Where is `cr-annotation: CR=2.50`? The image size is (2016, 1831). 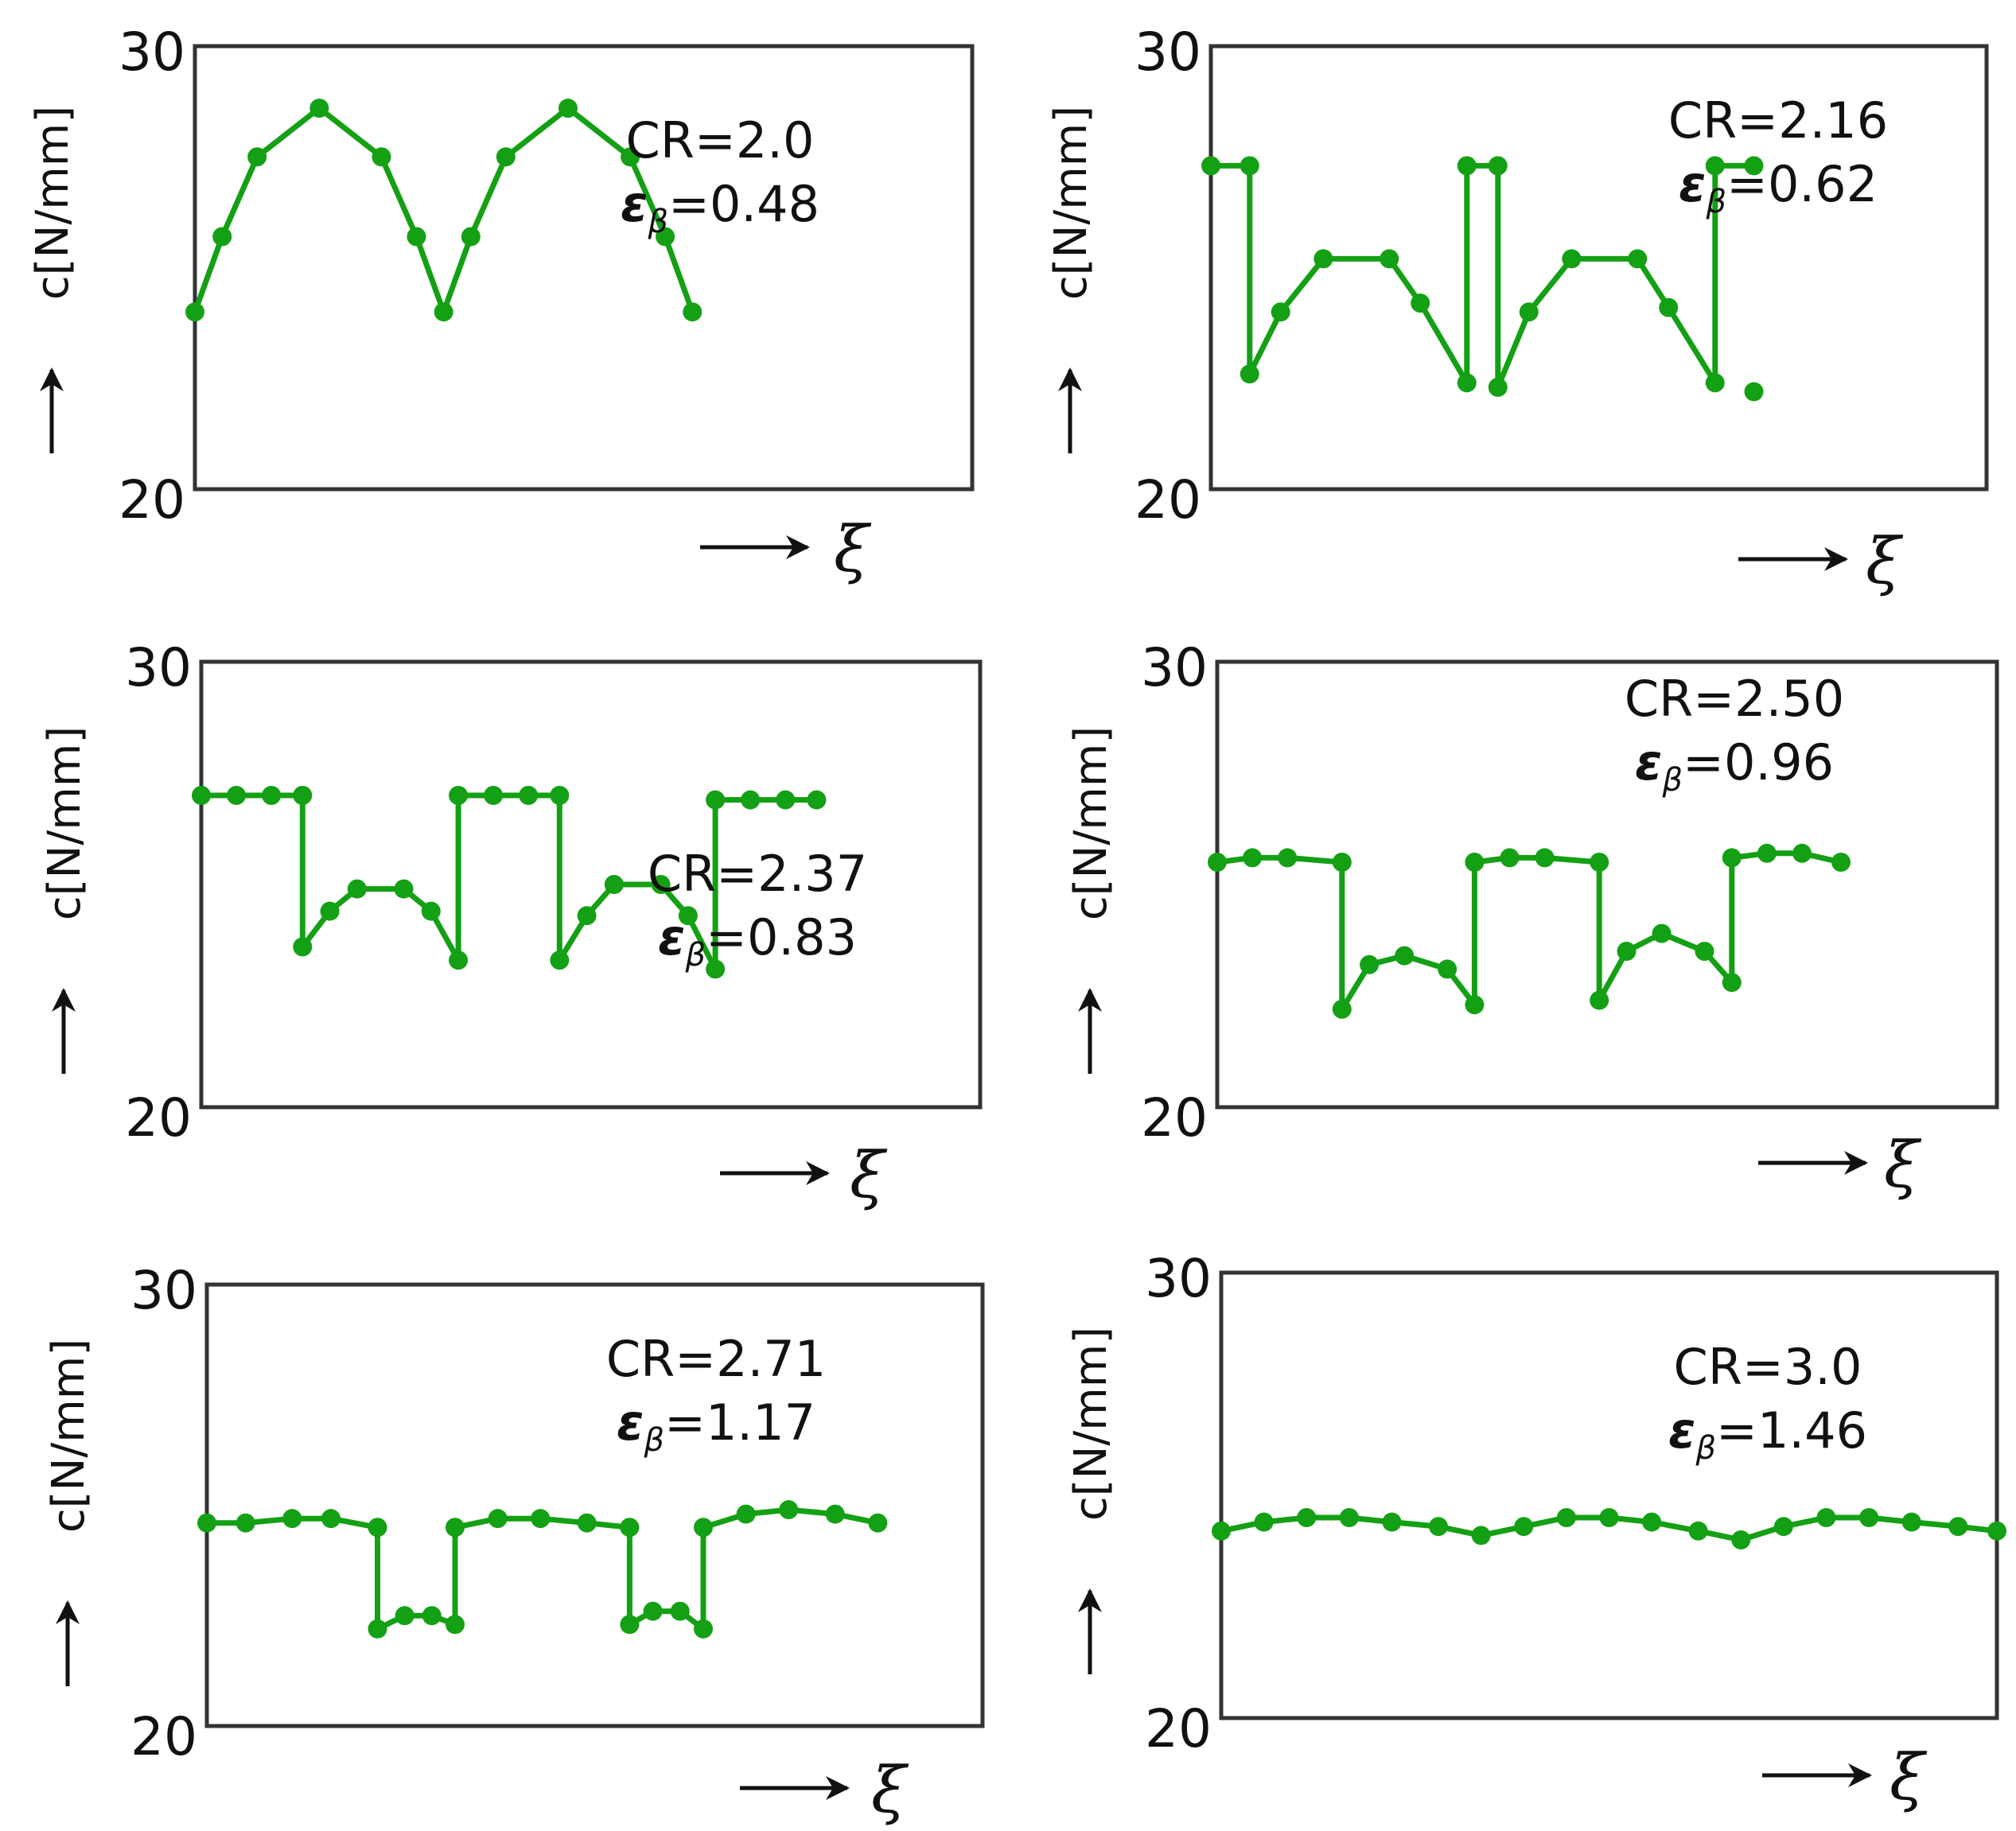
cr-annotation: CR=2.50 is located at coordinates (1734, 699).